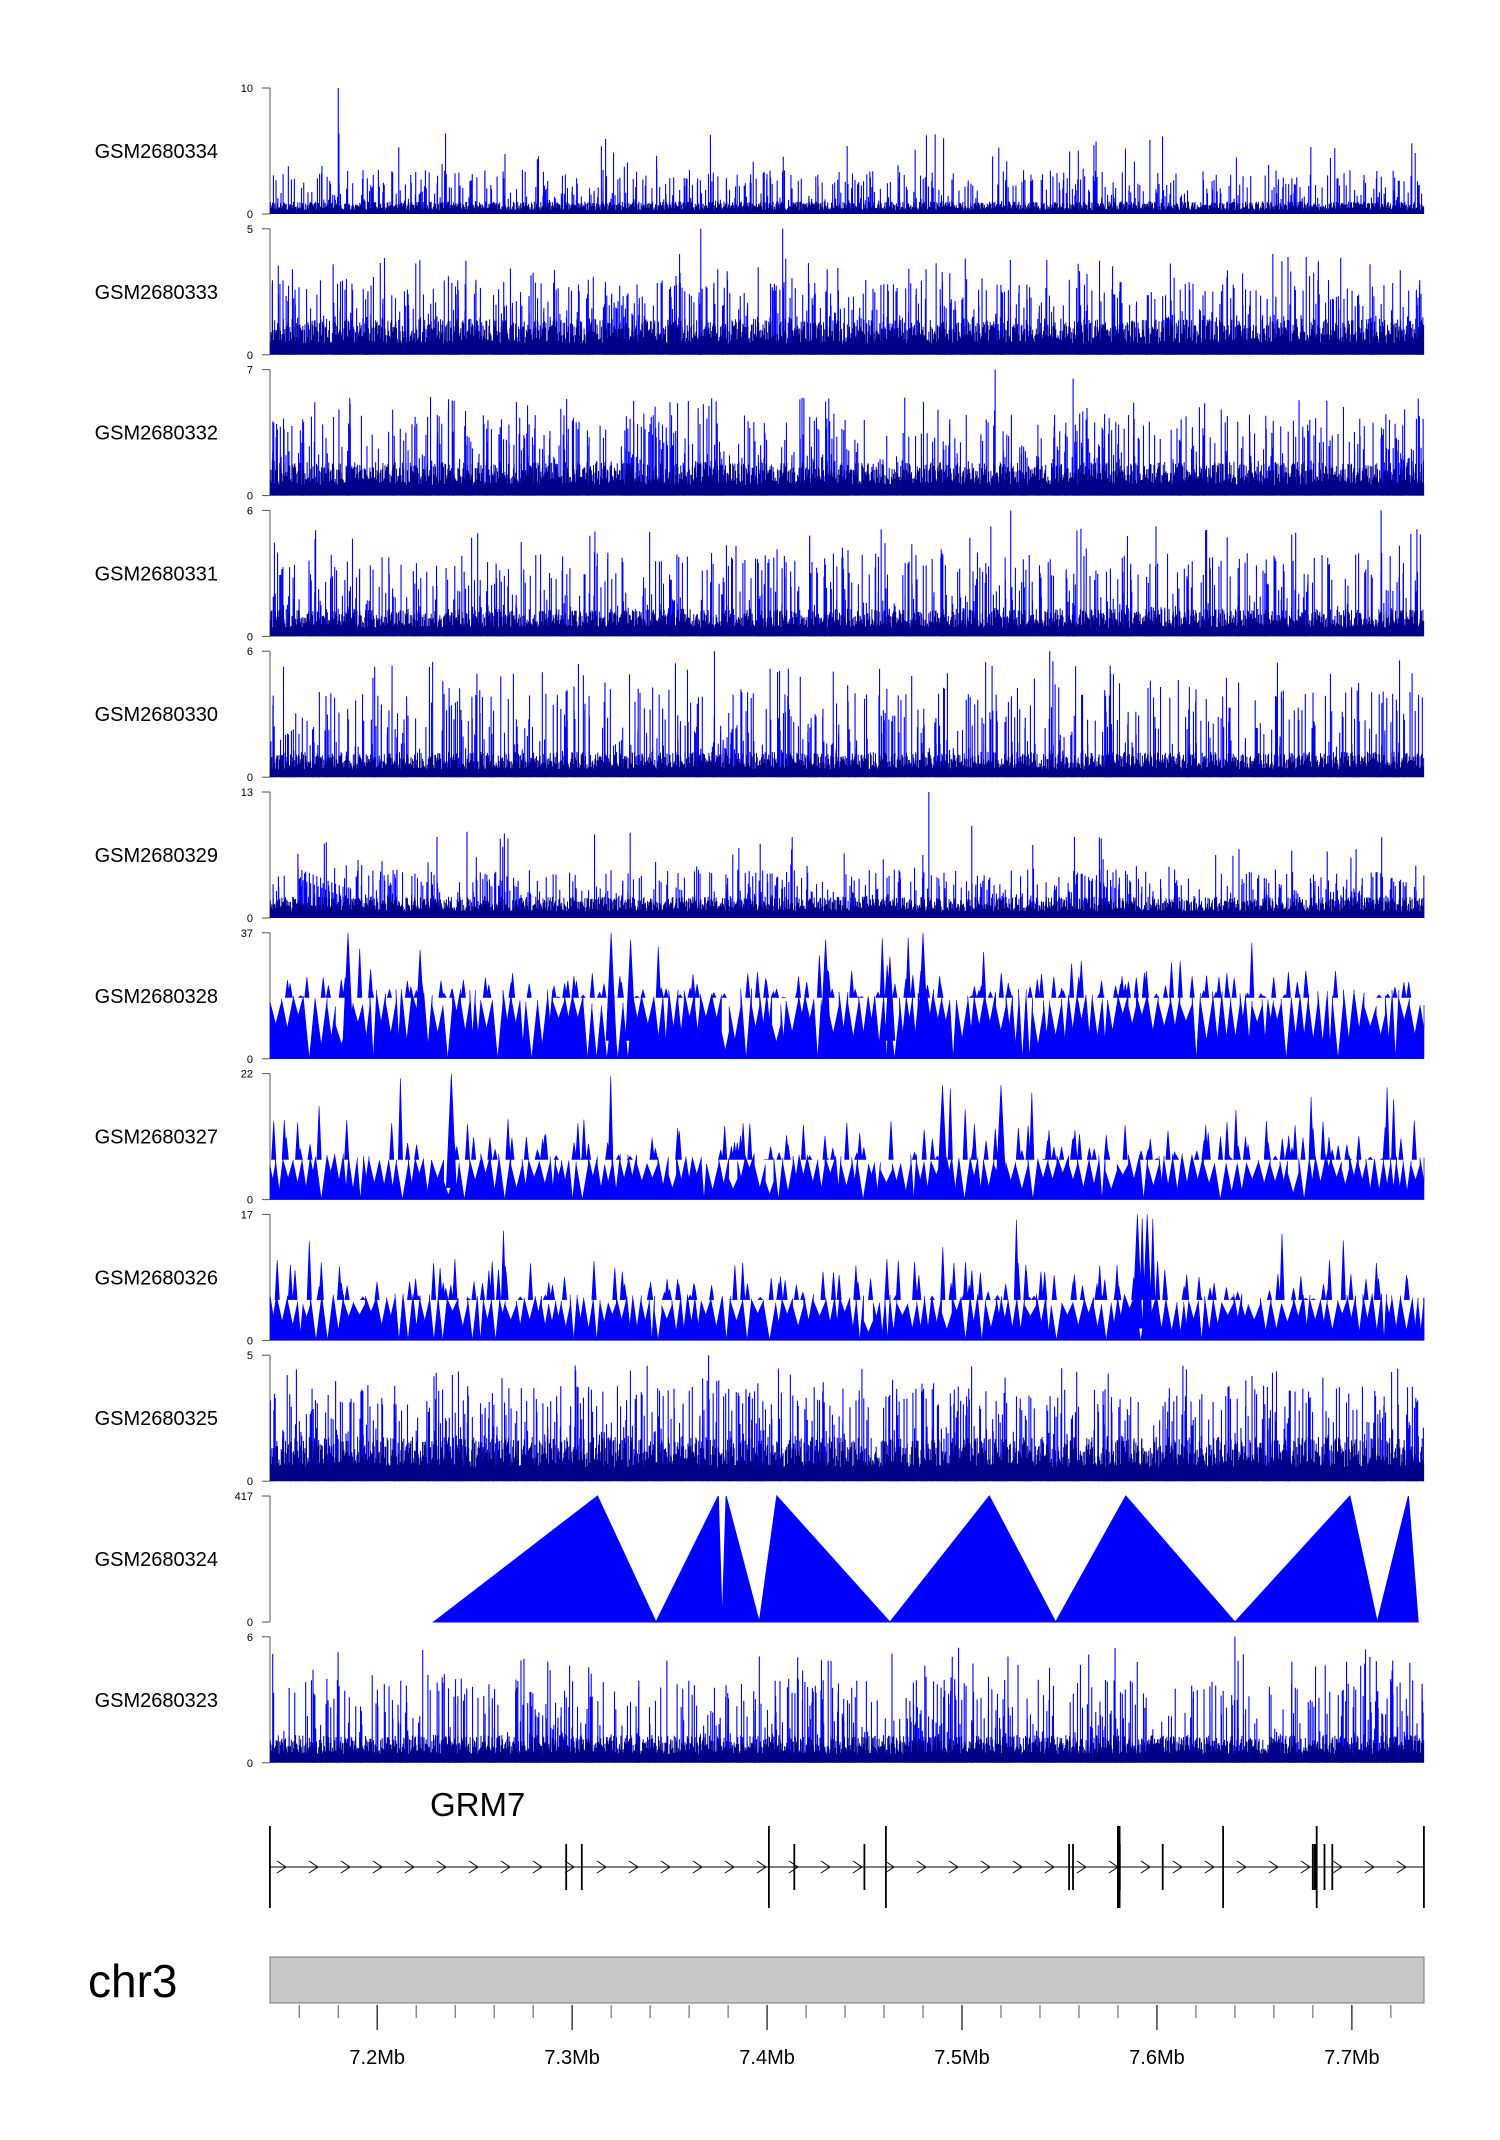 This screenshot has width=1500, height=2140. What do you see at coordinates (847, 1847) in the screenshot?
I see `gene-track: GRM7` at bounding box center [847, 1847].